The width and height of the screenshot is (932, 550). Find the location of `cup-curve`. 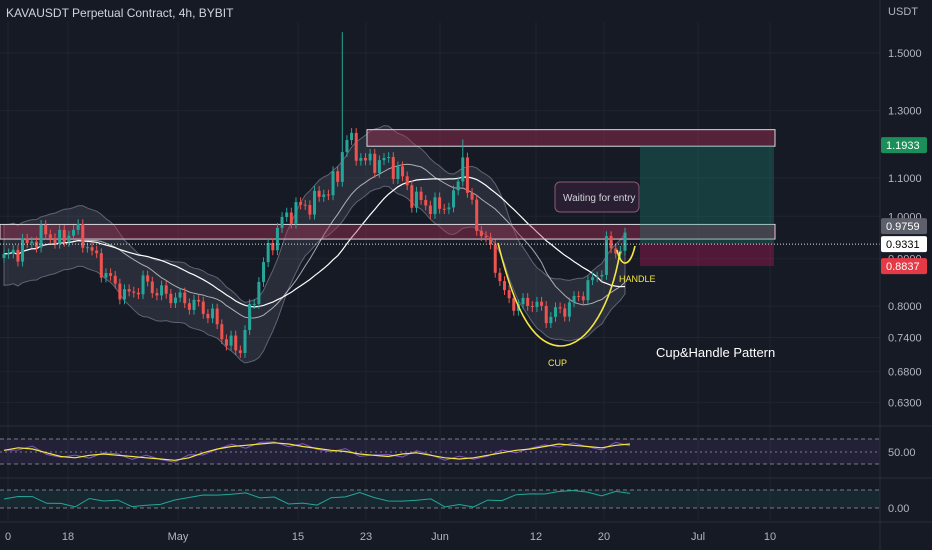

cup-curve is located at coordinates (559, 294).